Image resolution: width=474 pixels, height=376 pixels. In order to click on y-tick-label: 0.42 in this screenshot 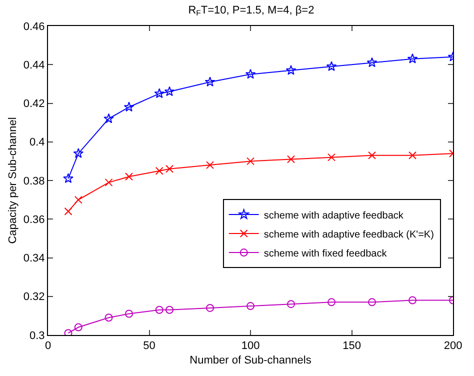, I will do `click(34, 104)`.